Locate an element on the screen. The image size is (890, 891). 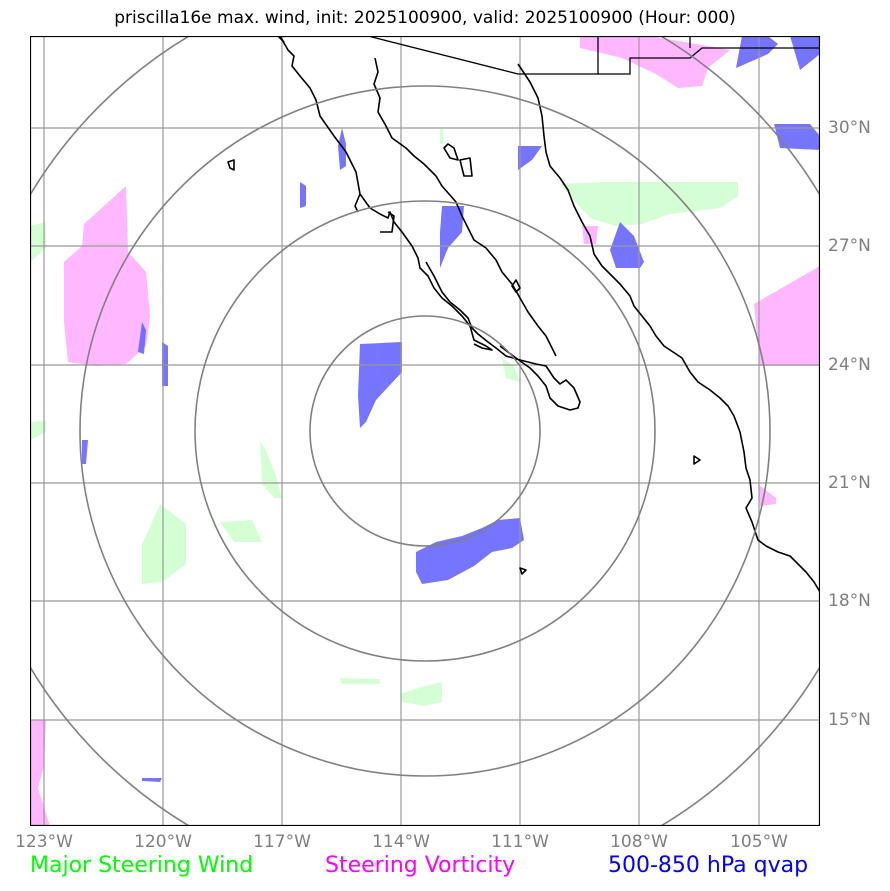
lat-label: 30°N is located at coordinates (849, 128).